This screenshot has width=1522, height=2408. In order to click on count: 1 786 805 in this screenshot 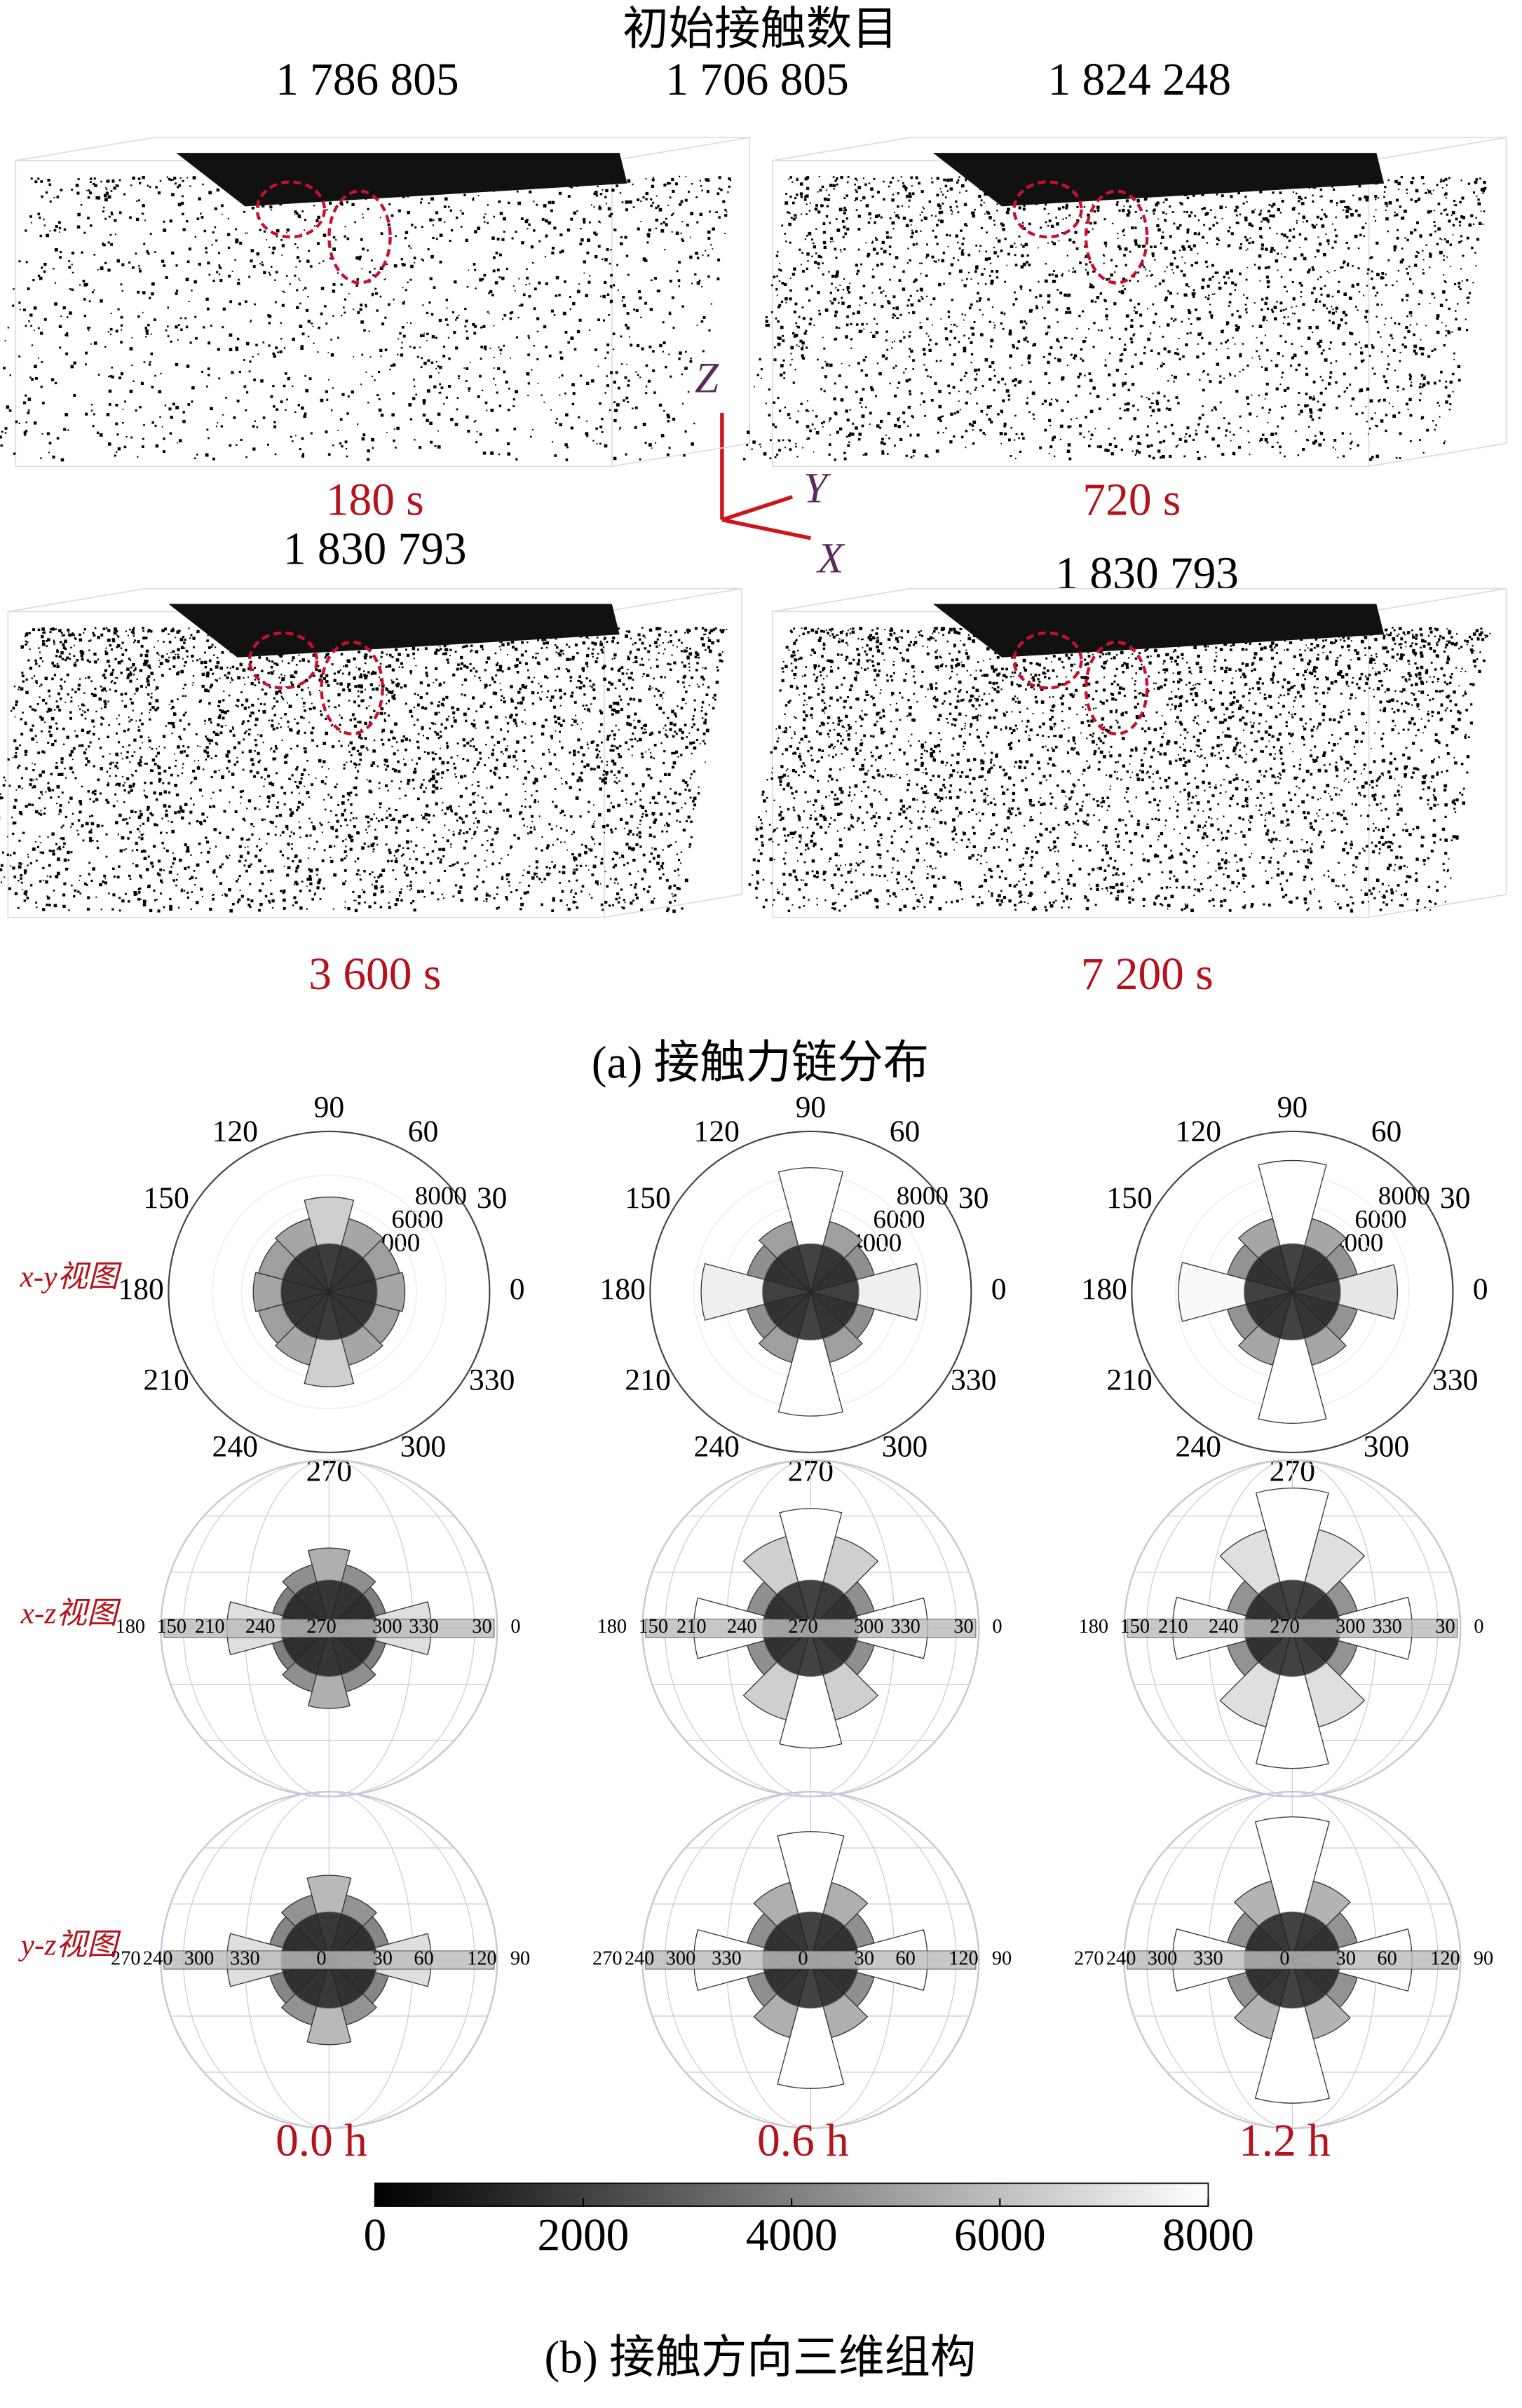, I will do `click(368, 80)`.